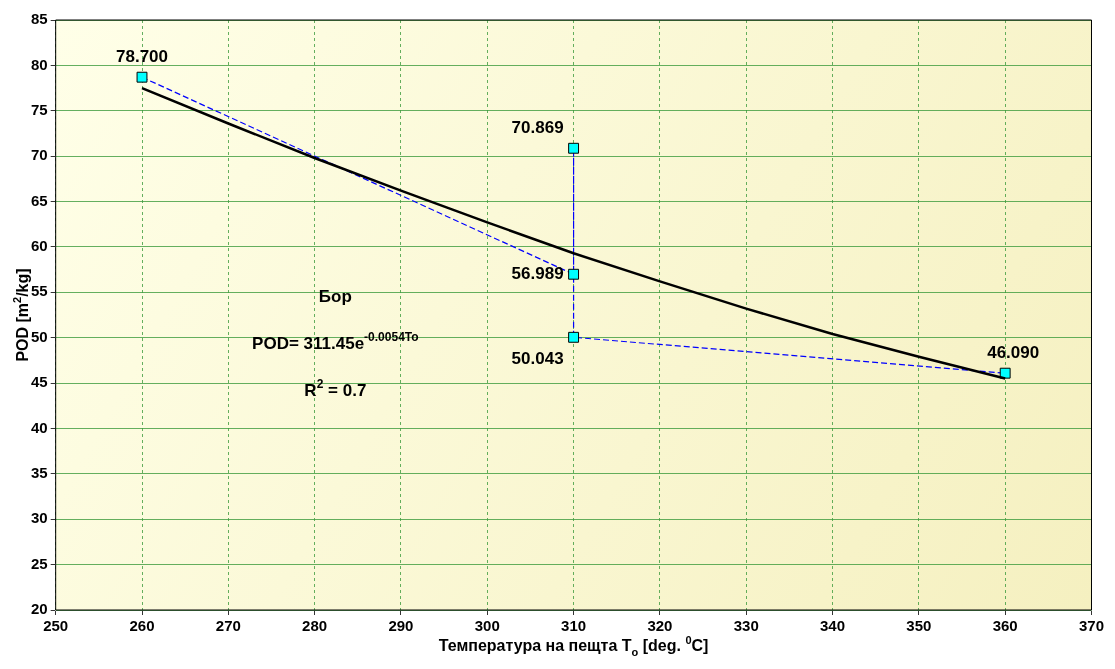 The width and height of the screenshot is (1115, 669). What do you see at coordinates (537, 273) in the screenshot?
I see `data-label: 56.989` at bounding box center [537, 273].